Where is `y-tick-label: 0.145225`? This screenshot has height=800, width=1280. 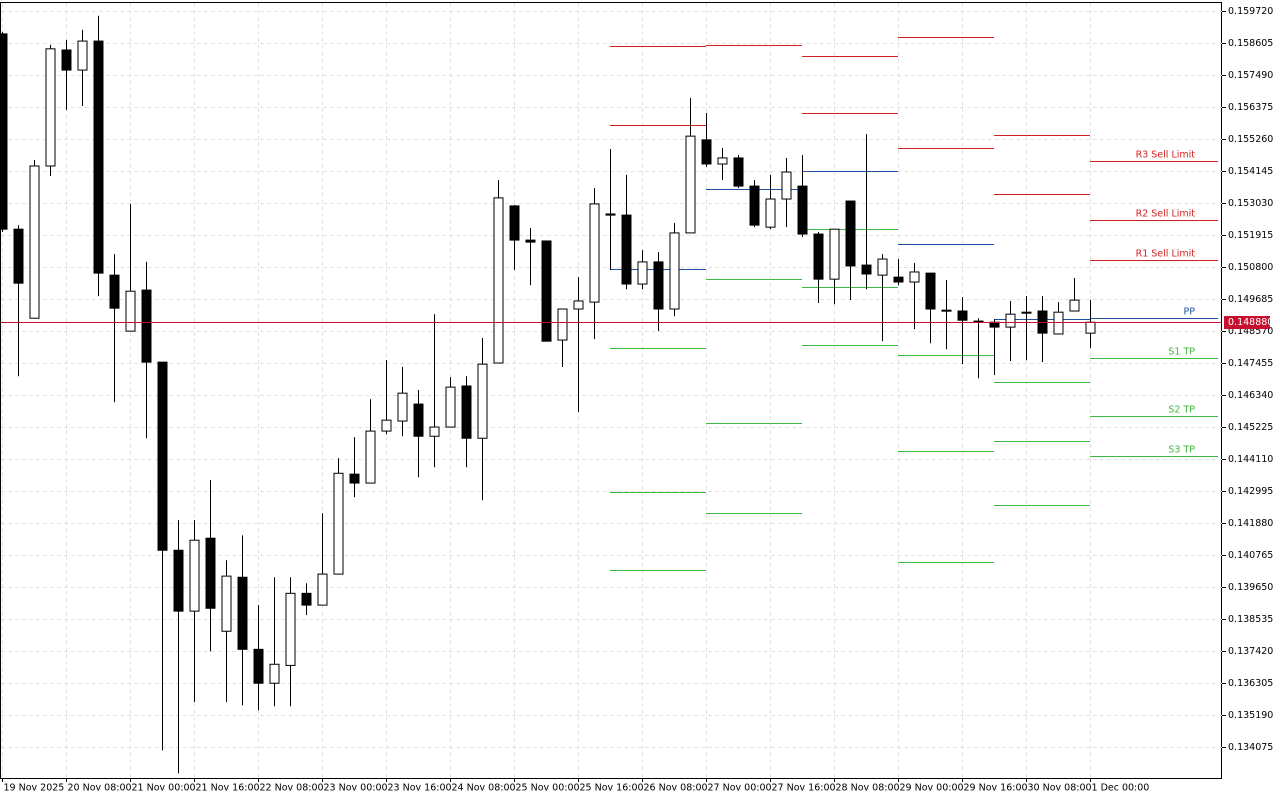 y-tick-label: 0.145225 is located at coordinates (1250, 427).